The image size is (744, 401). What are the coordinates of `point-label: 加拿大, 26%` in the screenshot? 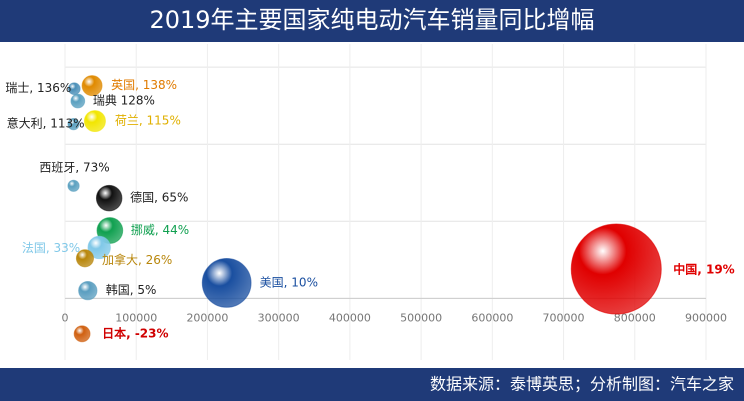 It's located at (137, 259).